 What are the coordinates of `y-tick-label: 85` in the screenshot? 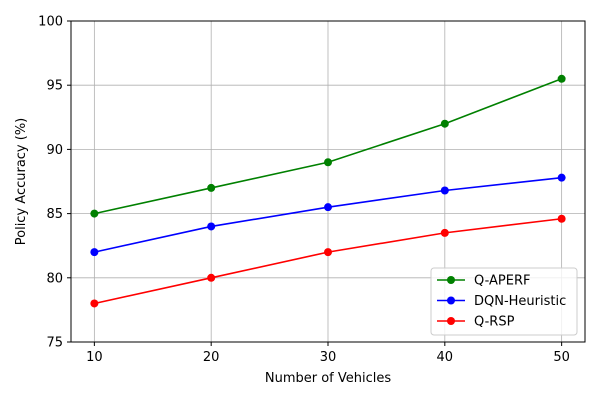 It's located at (54, 214).